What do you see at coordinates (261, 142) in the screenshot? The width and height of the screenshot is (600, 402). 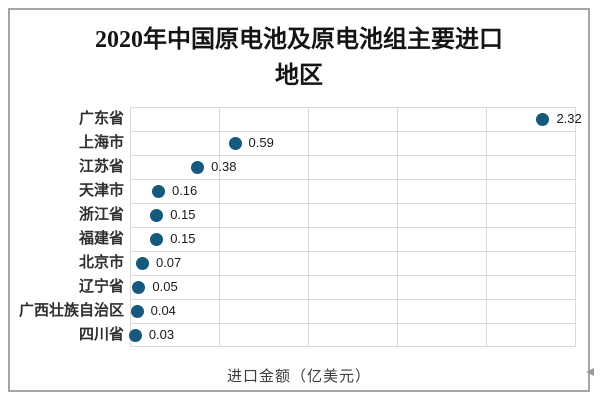 I see `value-label: 0.59` at bounding box center [261, 142].